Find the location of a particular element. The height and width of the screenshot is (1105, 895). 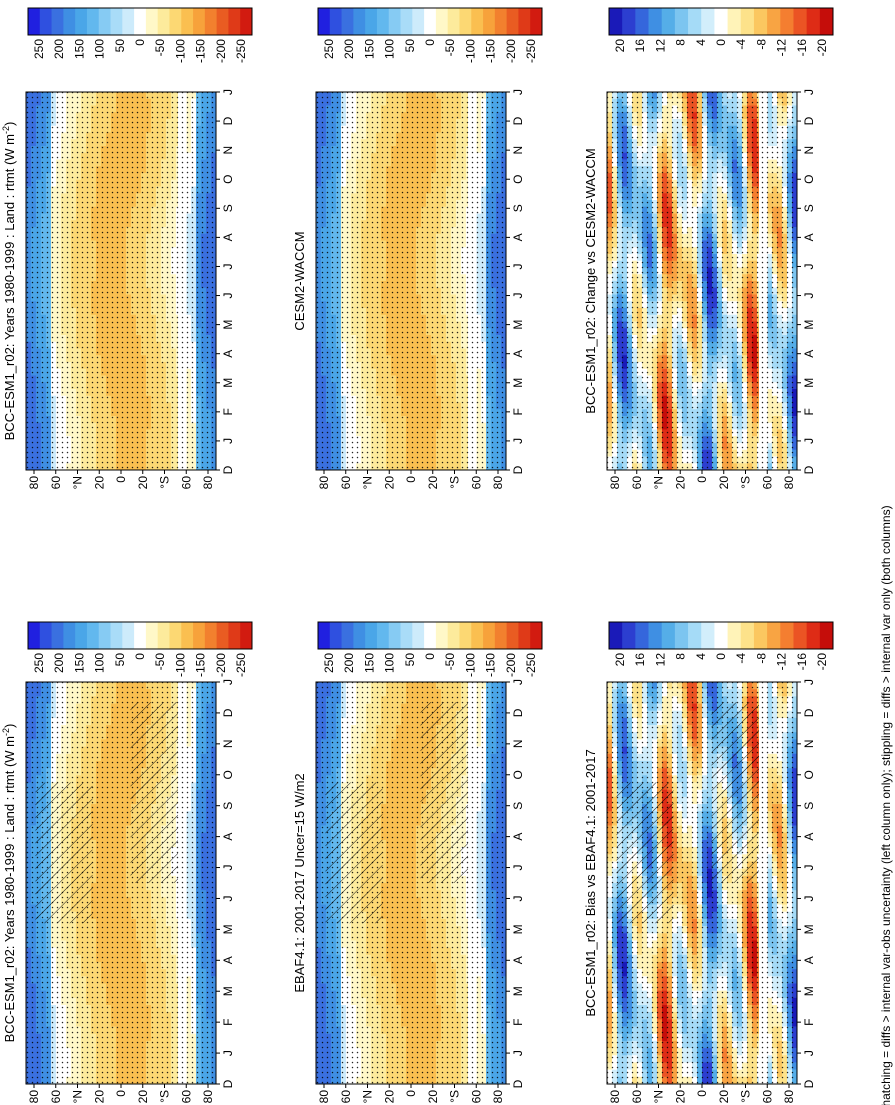

colorbar-obs_left_mid: 250 200 150 100 50 0 -50 -100 -150 -200 -250 is located at coordinates (430, 649).